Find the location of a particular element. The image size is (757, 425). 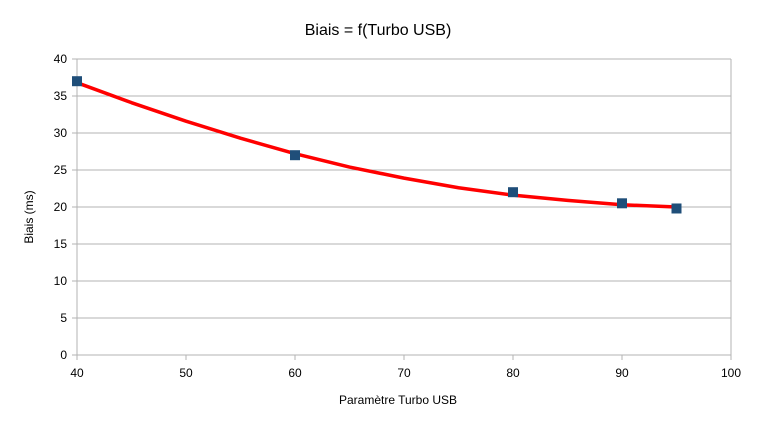

y-tick-label: 10 is located at coordinates (61, 281).